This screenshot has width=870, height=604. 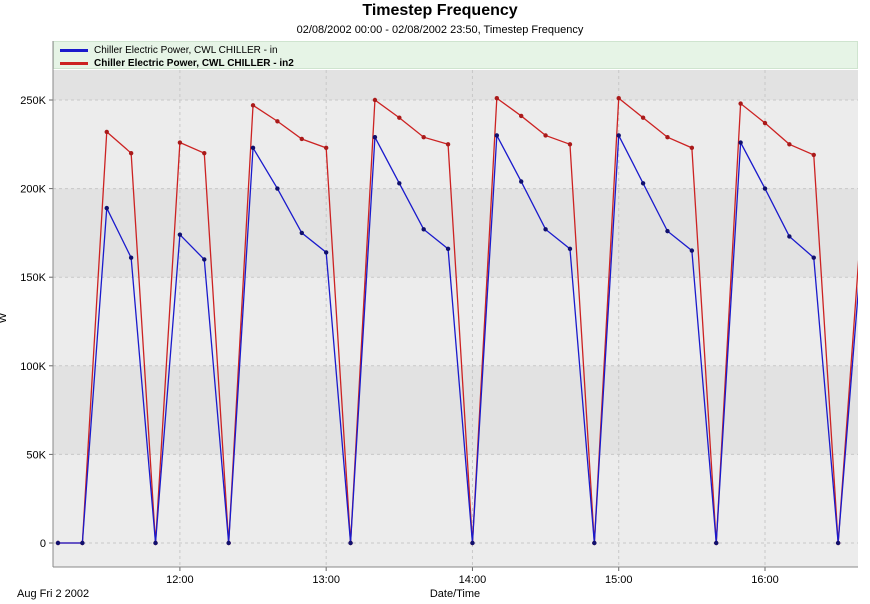 What do you see at coordinates (619, 580) in the screenshot?
I see `x-tick-label: 15:00` at bounding box center [619, 580].